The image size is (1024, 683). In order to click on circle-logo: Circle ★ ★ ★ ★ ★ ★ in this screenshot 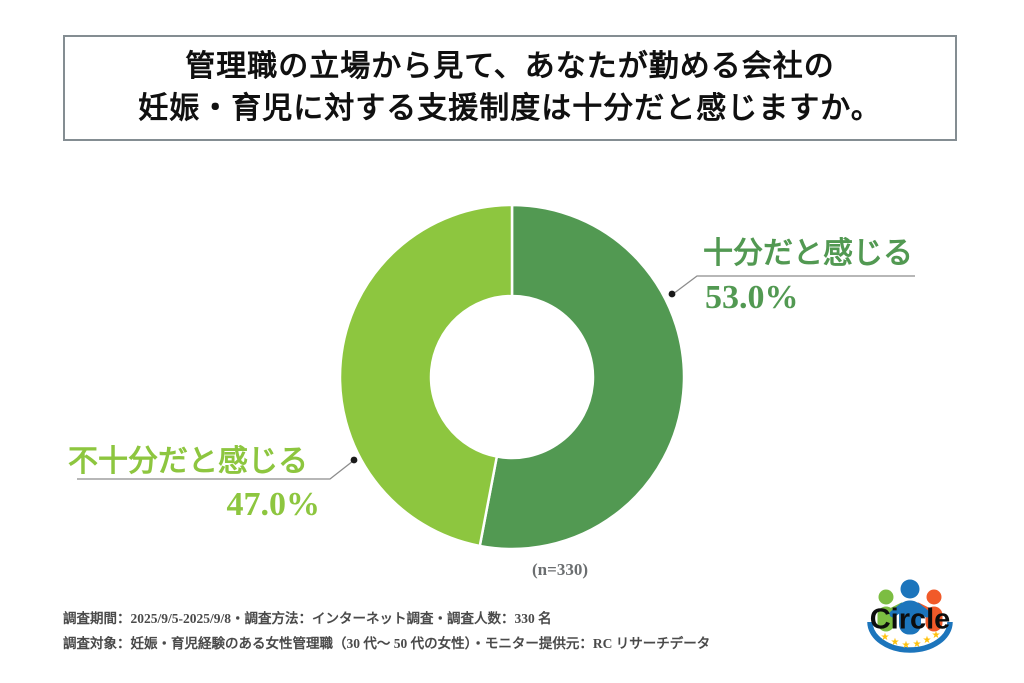, I will do `click(910, 616)`.